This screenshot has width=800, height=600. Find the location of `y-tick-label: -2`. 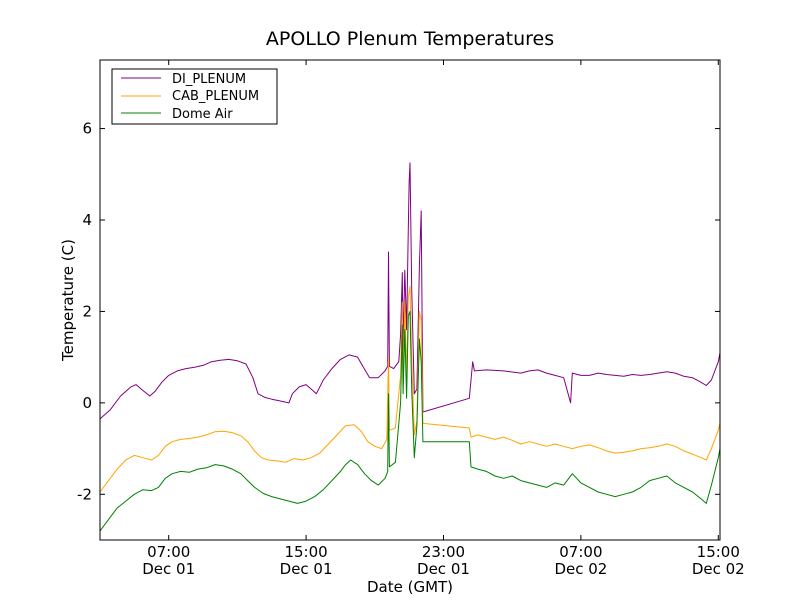

y-tick-label: -2 is located at coordinates (84, 494).